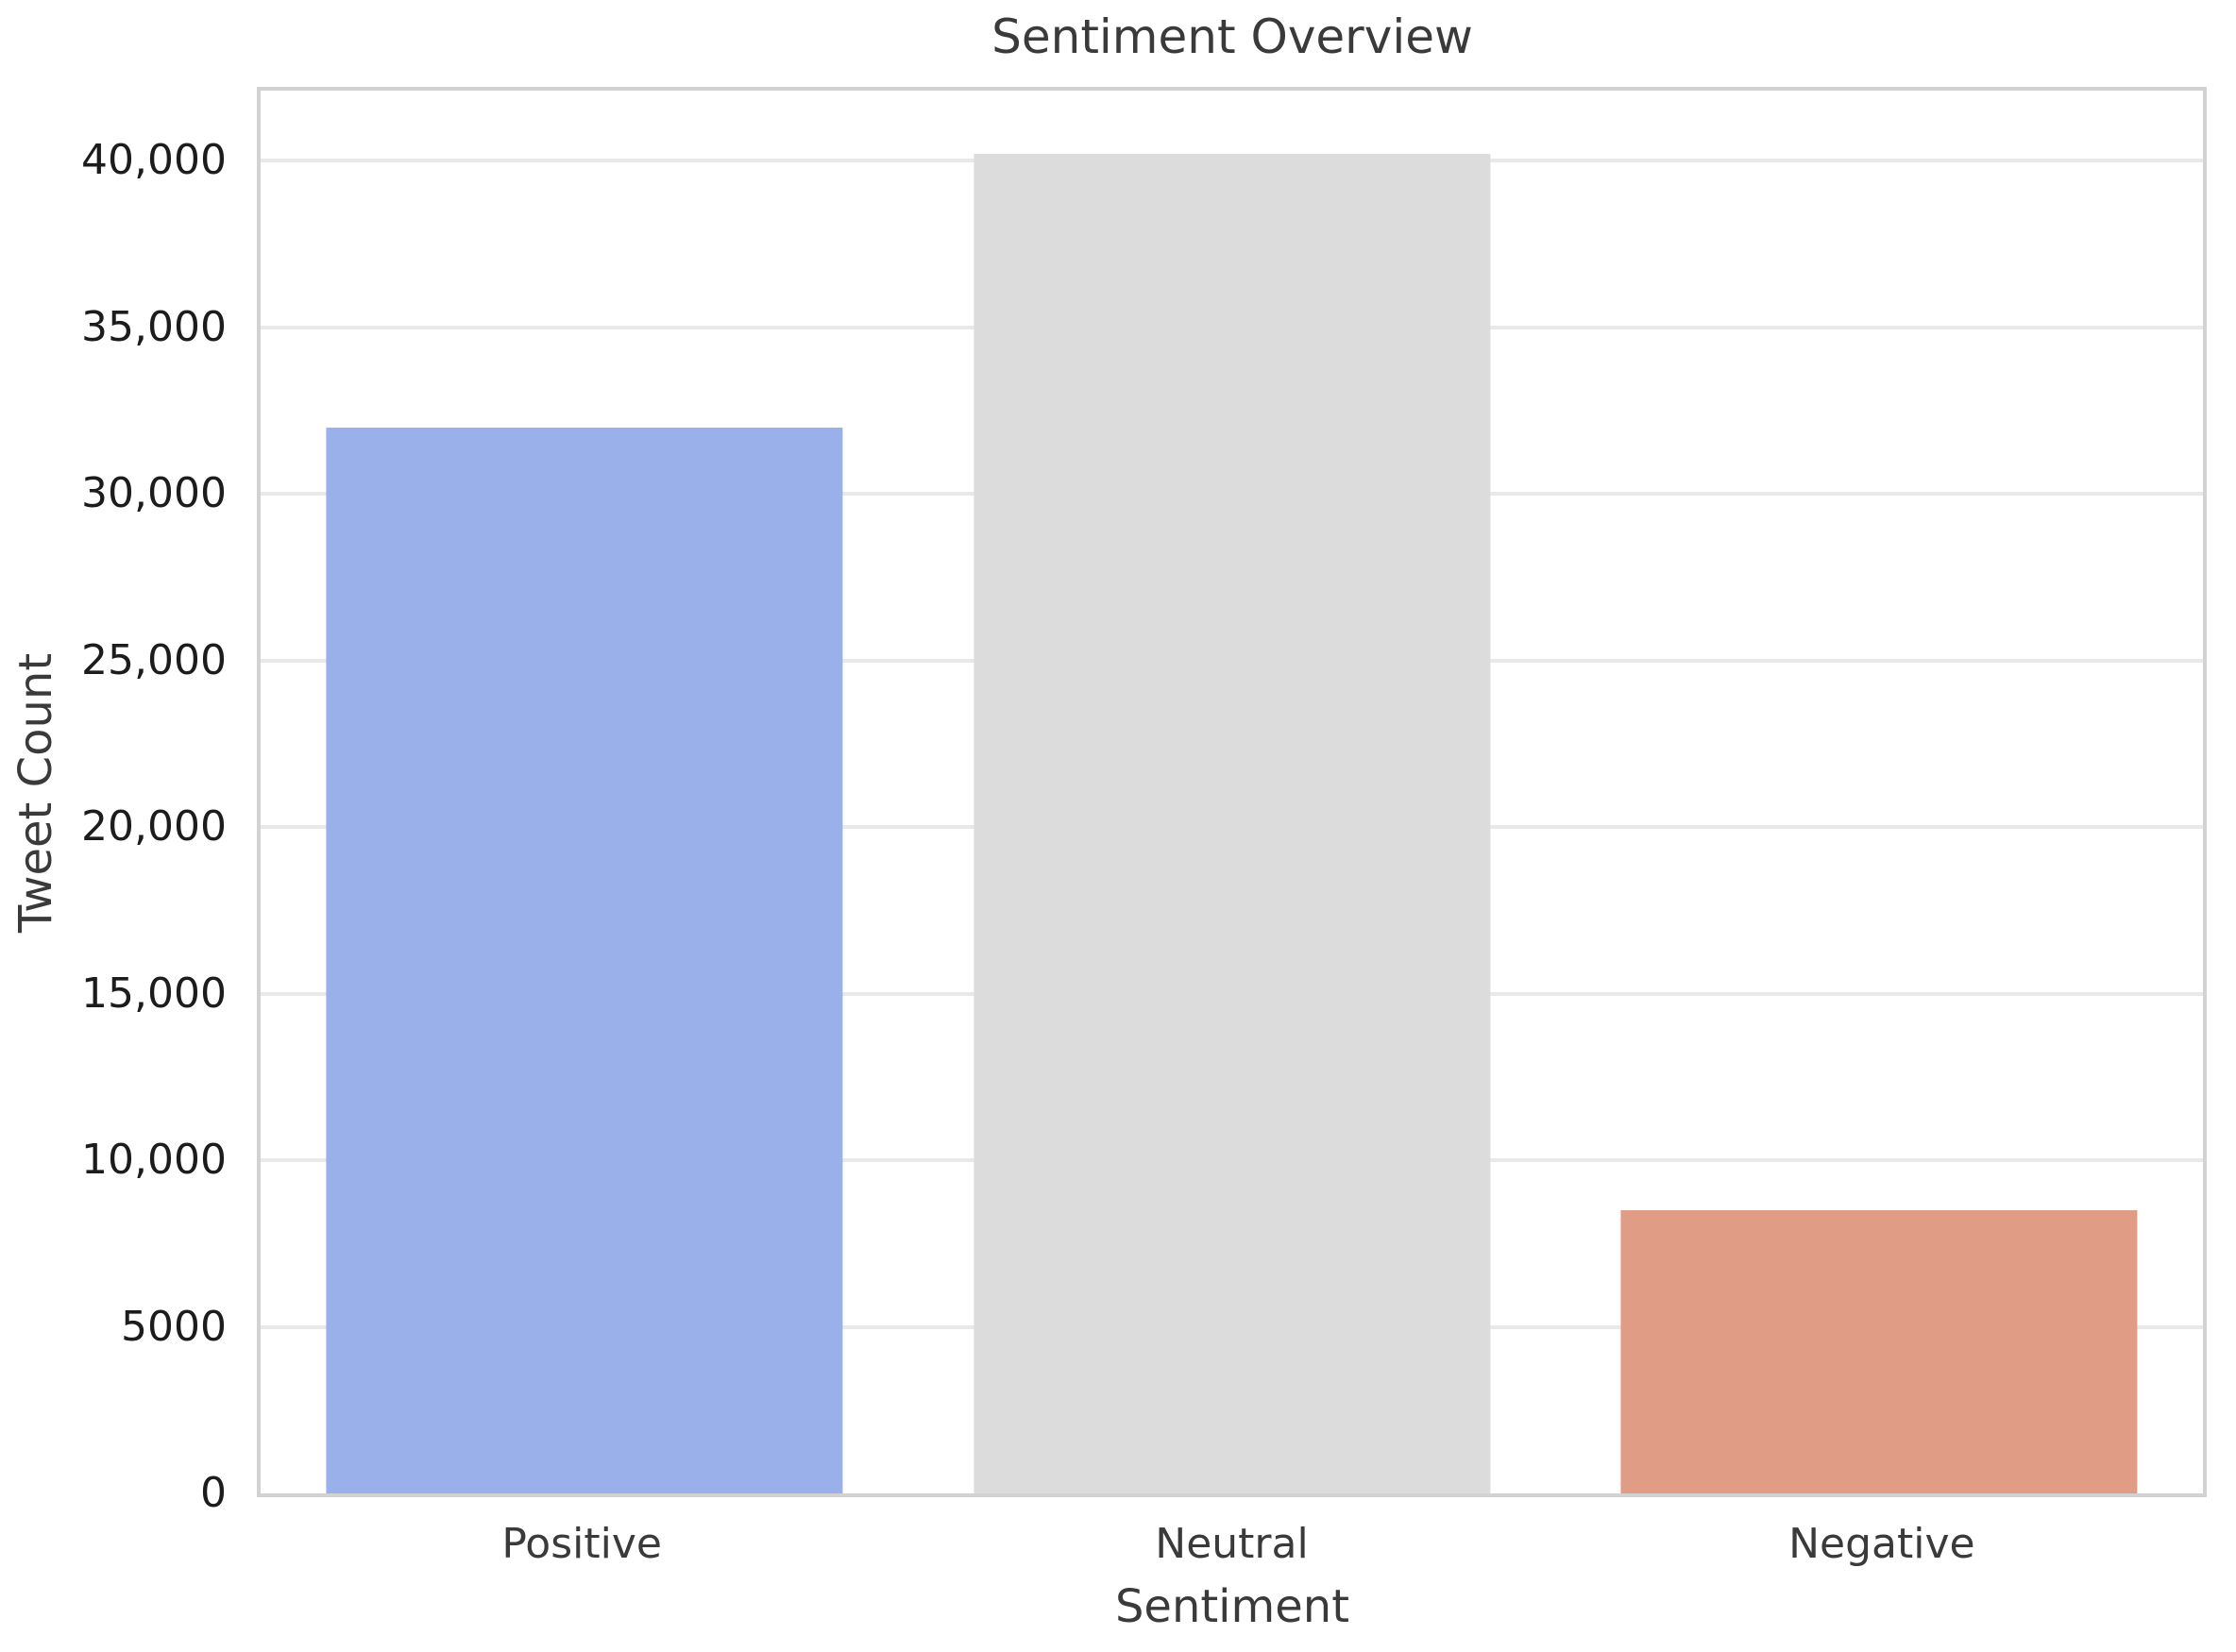 The height and width of the screenshot is (1652, 2236). Describe the element at coordinates (154, 659) in the screenshot. I see `y-tick-label-25000: 25,000` at that location.